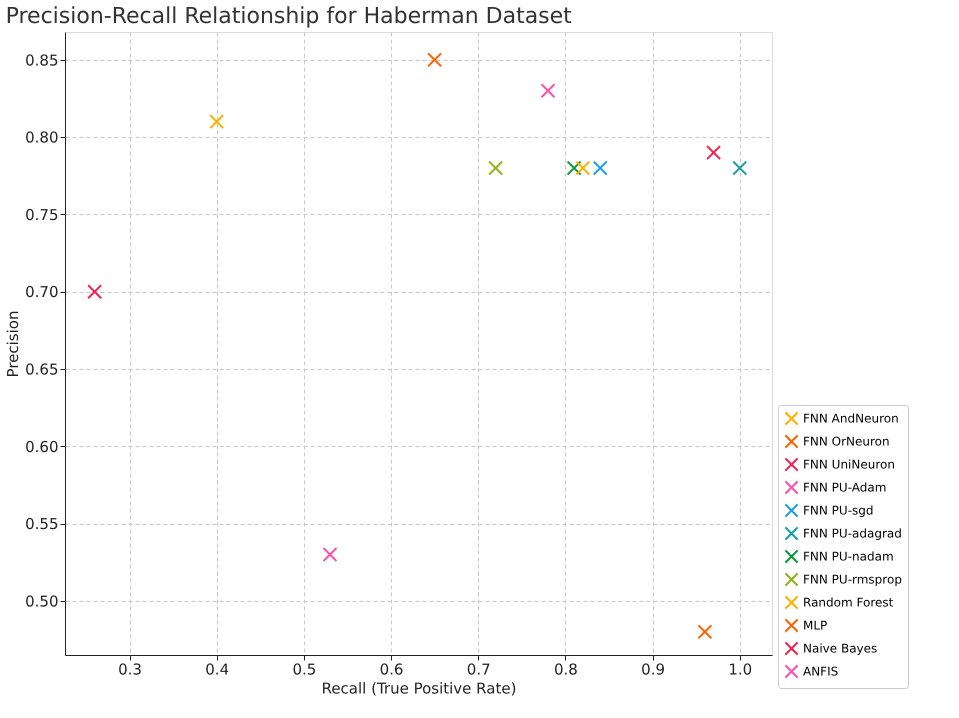 The height and width of the screenshot is (718, 959). I want to click on legend-label: FNN AndNeuron, so click(851, 419).